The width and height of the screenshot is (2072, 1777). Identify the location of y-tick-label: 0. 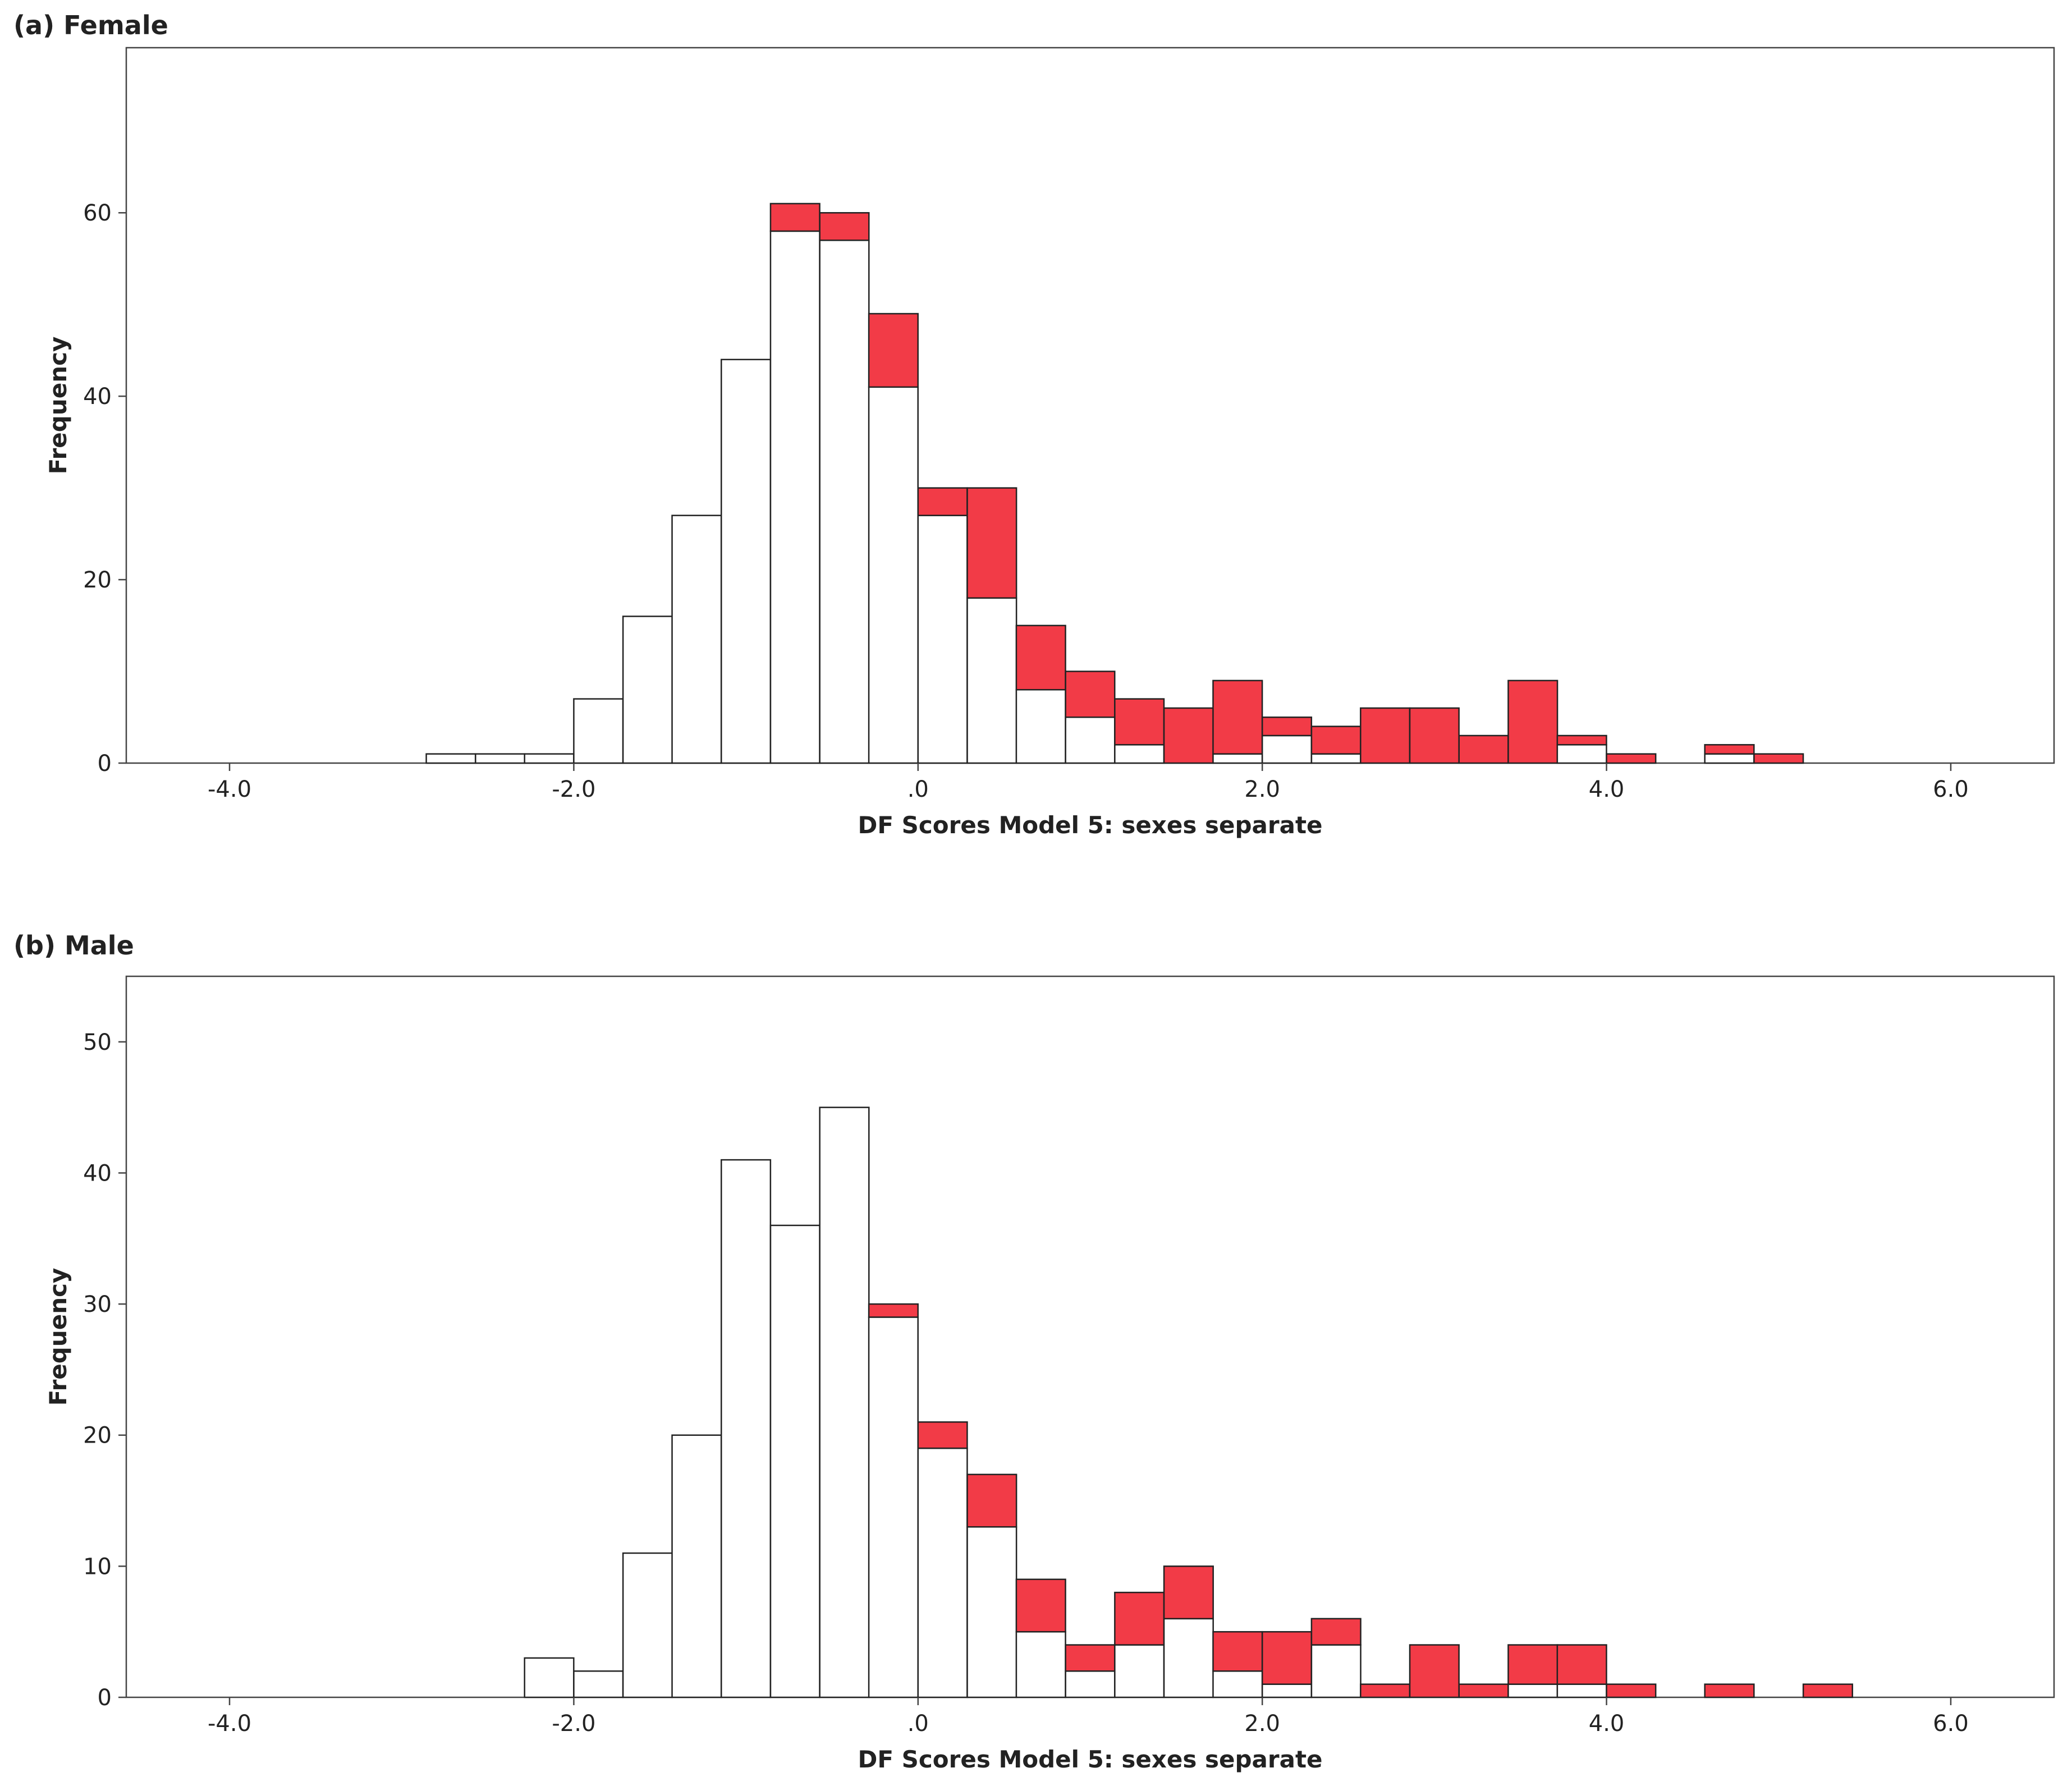
(105, 764).